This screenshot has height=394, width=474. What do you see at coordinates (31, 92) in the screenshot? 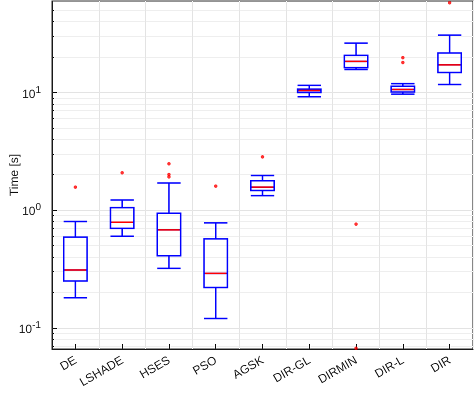
I see `y-tick-label: 10$^{1}$` at bounding box center [31, 92].